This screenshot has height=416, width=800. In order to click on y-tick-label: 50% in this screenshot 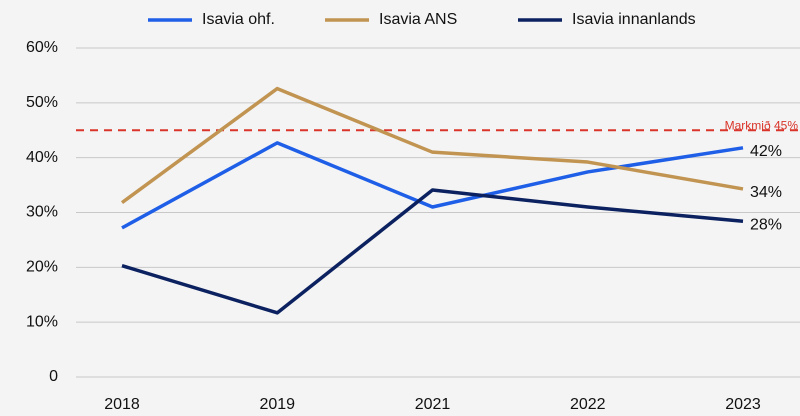, I will do `click(42, 102)`.